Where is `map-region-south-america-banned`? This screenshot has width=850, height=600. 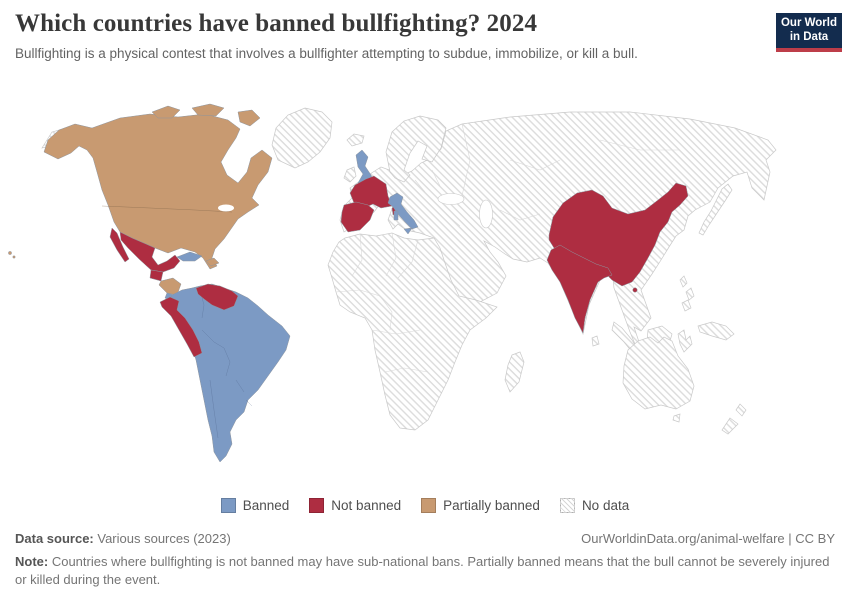
map-region-south-america-banned is located at coordinates (230, 373).